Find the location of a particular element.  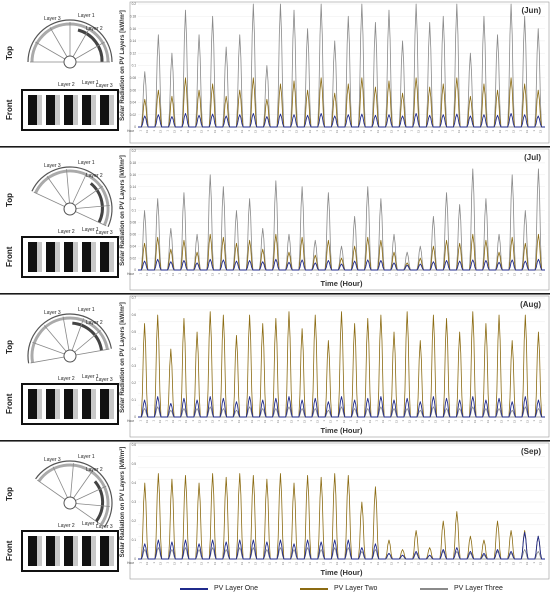

y-tick-label: 0.4 is located at coordinates (134, 349).